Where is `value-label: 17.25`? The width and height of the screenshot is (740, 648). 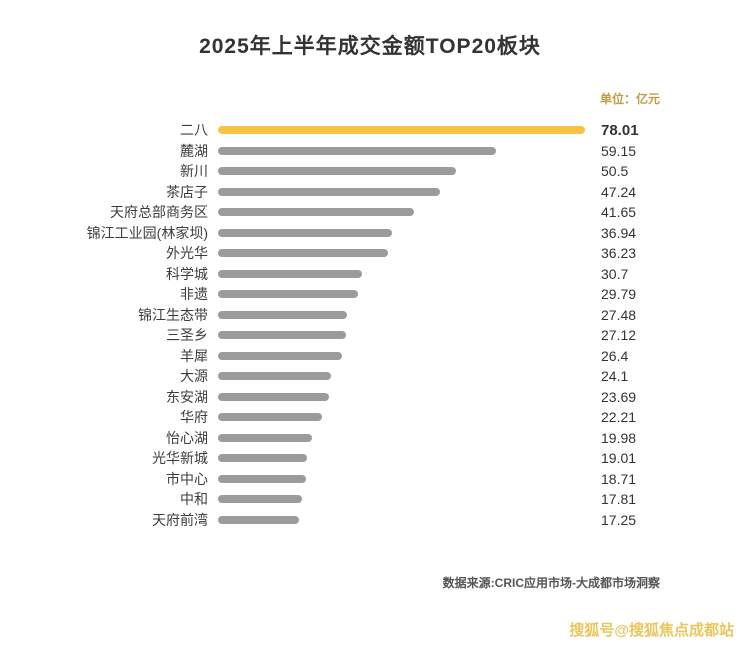 value-label: 17.25 is located at coordinates (619, 519).